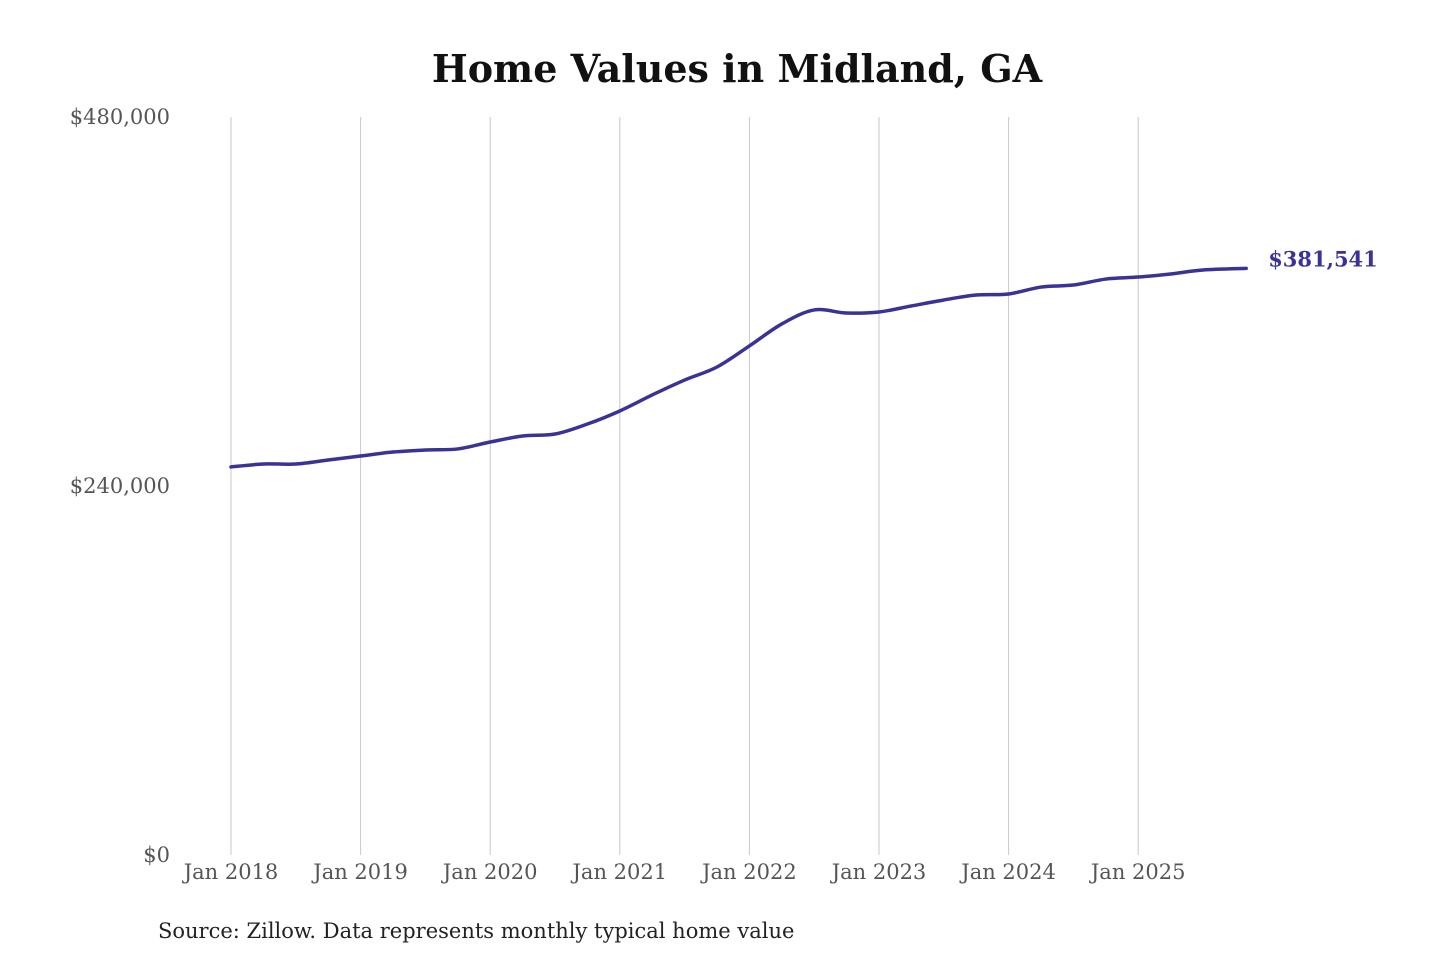 The image size is (1440, 960). I want to click on x-tick-label: Jan 2021, so click(619, 872).